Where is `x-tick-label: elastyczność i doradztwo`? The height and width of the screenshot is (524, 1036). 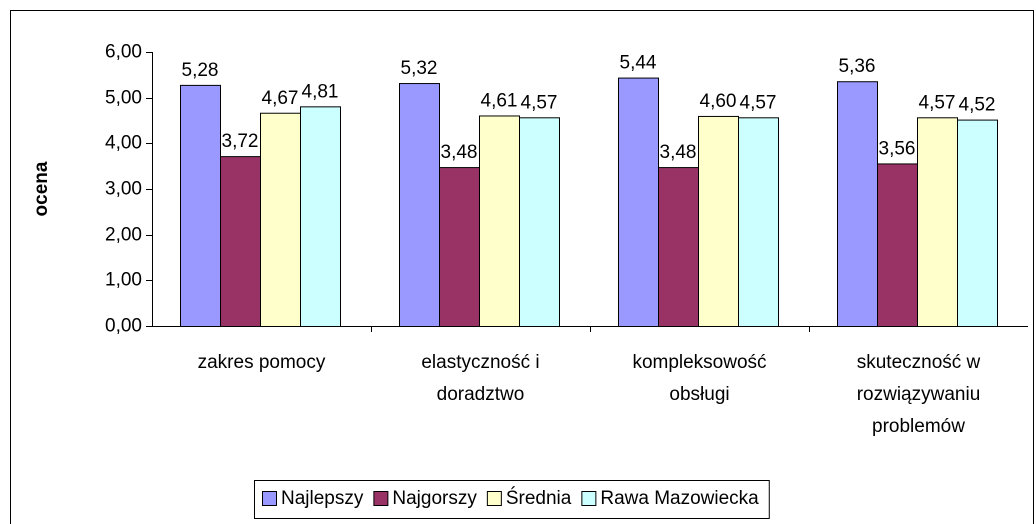 x-tick-label: elastyczność i doradztwo is located at coordinates (480, 378).